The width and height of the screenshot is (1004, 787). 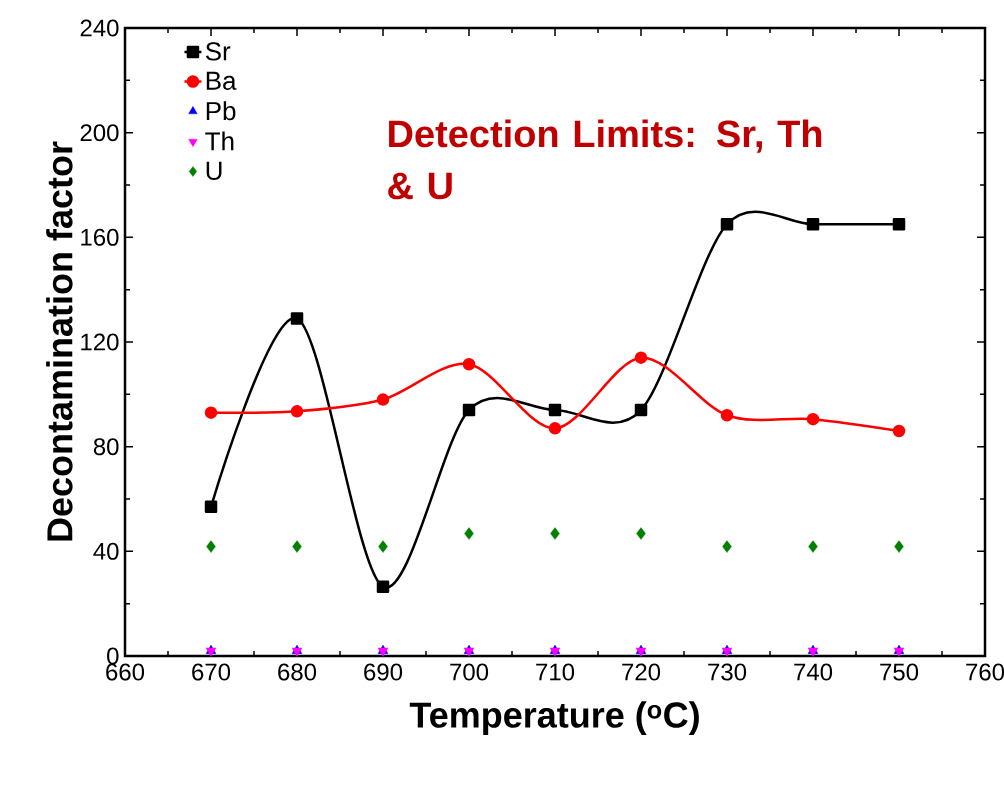 I want to click on legend-label: Ba, so click(x=221, y=80).